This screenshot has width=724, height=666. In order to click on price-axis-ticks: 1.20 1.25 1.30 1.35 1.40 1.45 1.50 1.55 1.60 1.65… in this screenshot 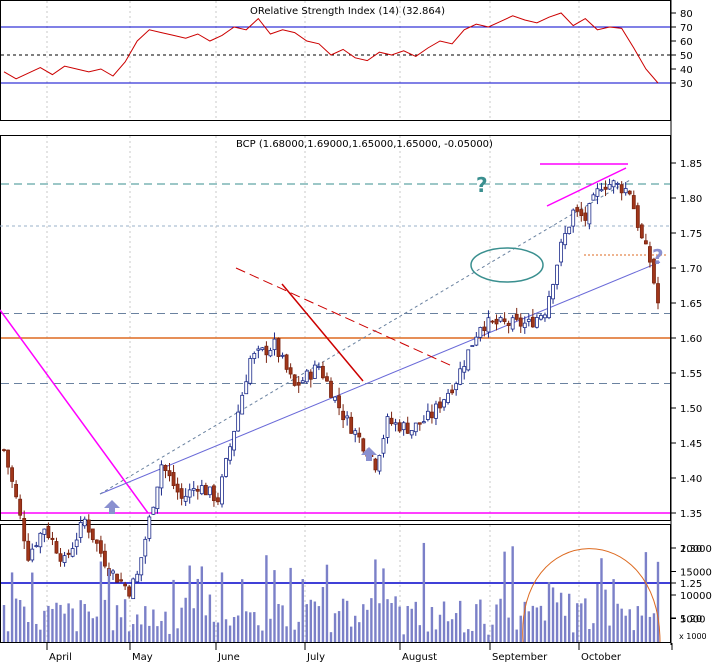, I will do `click(686, 392)`.